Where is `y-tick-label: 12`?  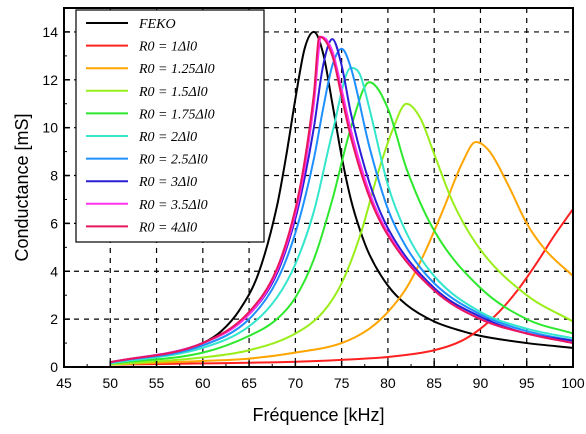
y-tick-label: 12 is located at coordinates (50, 80).